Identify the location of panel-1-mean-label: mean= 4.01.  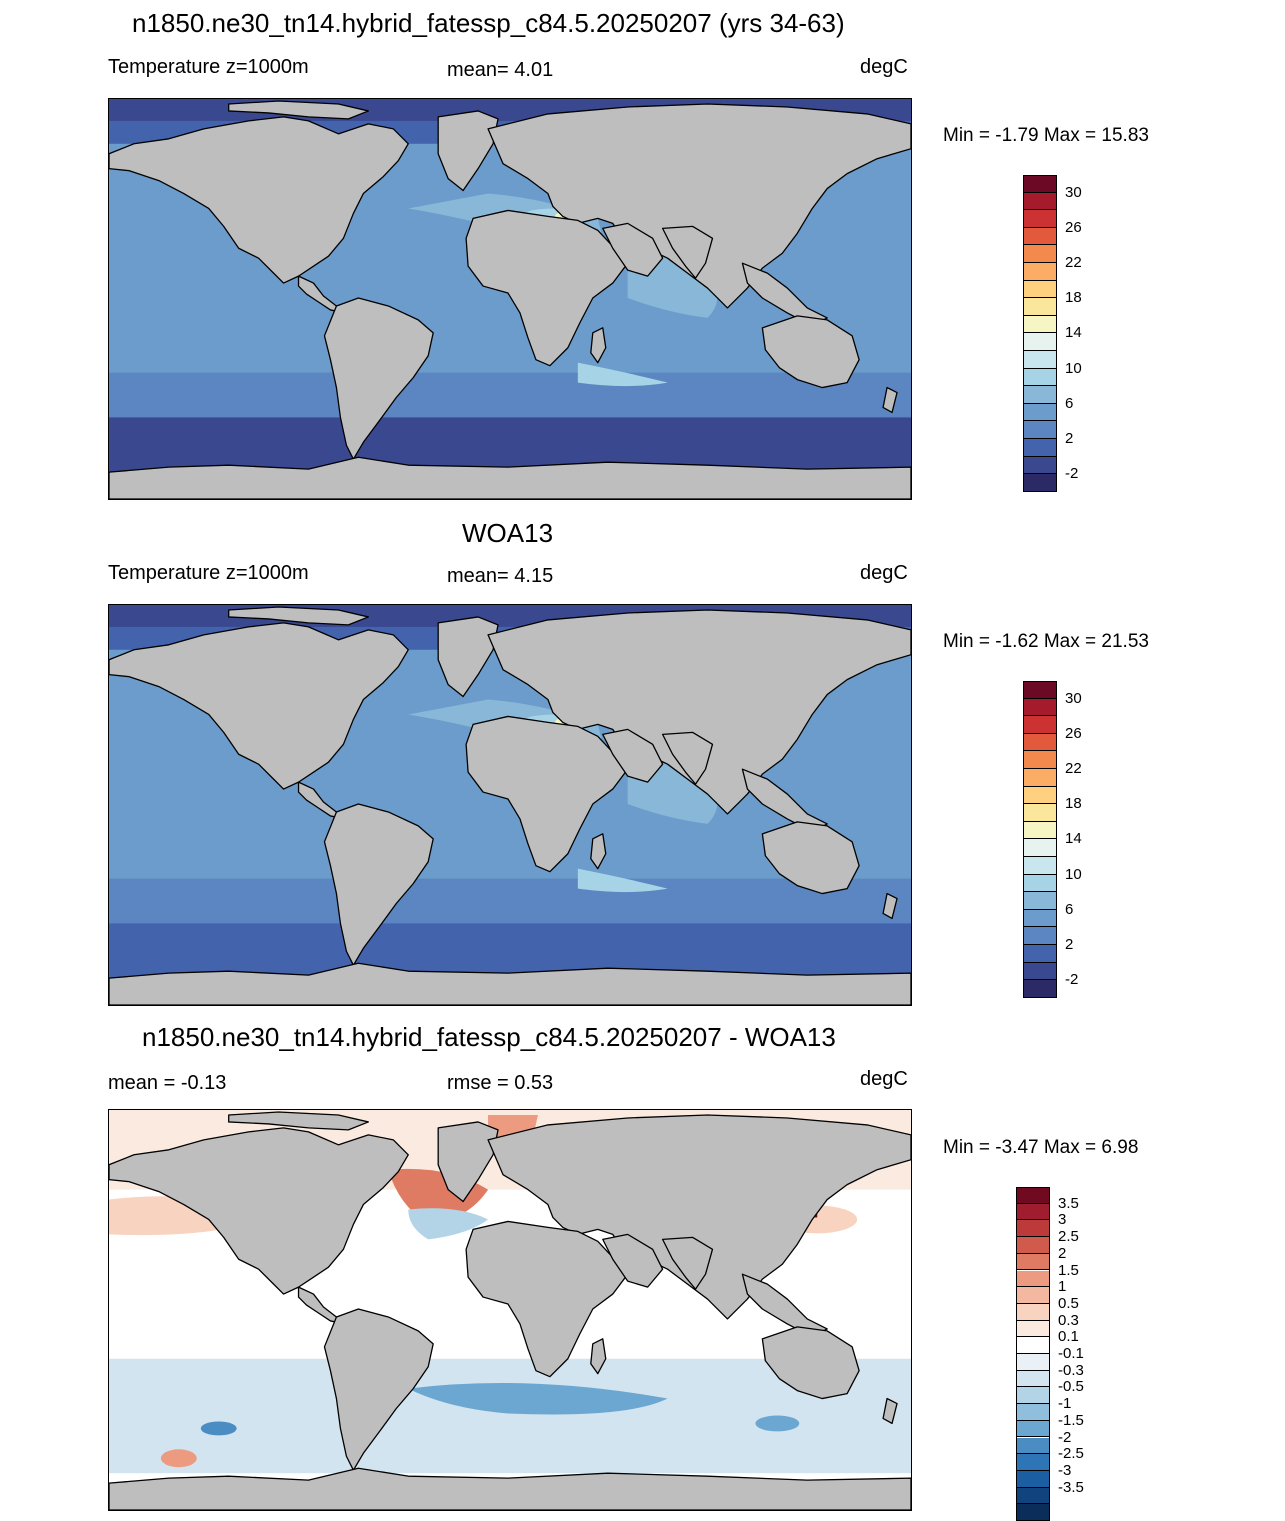
(500, 70).